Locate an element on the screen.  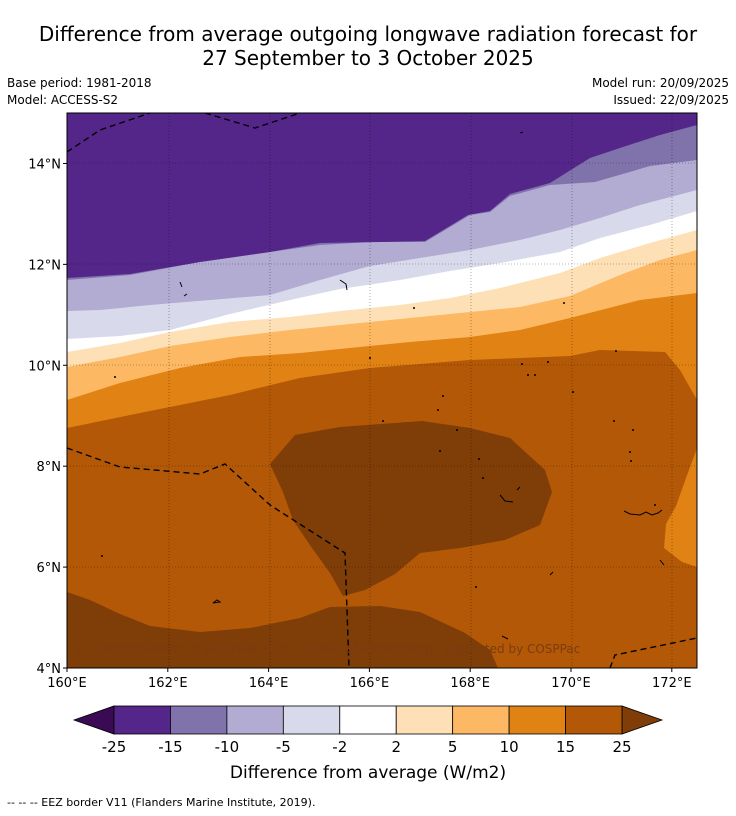
field-max-central is located at coordinates (411, 508).